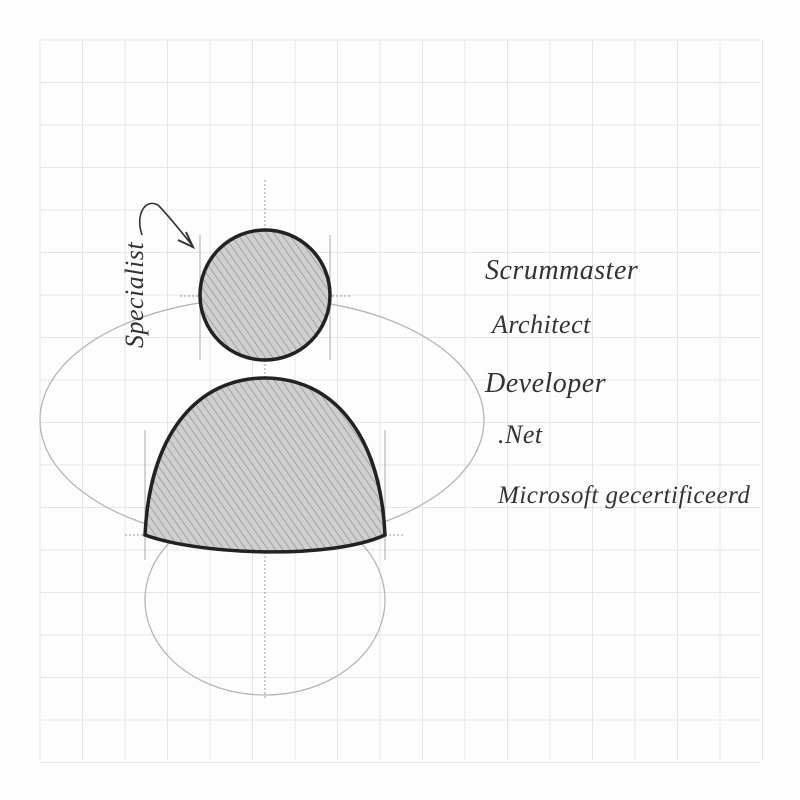 The image size is (800, 800). I want to click on specialist-label: Specialist, so click(135, 295).